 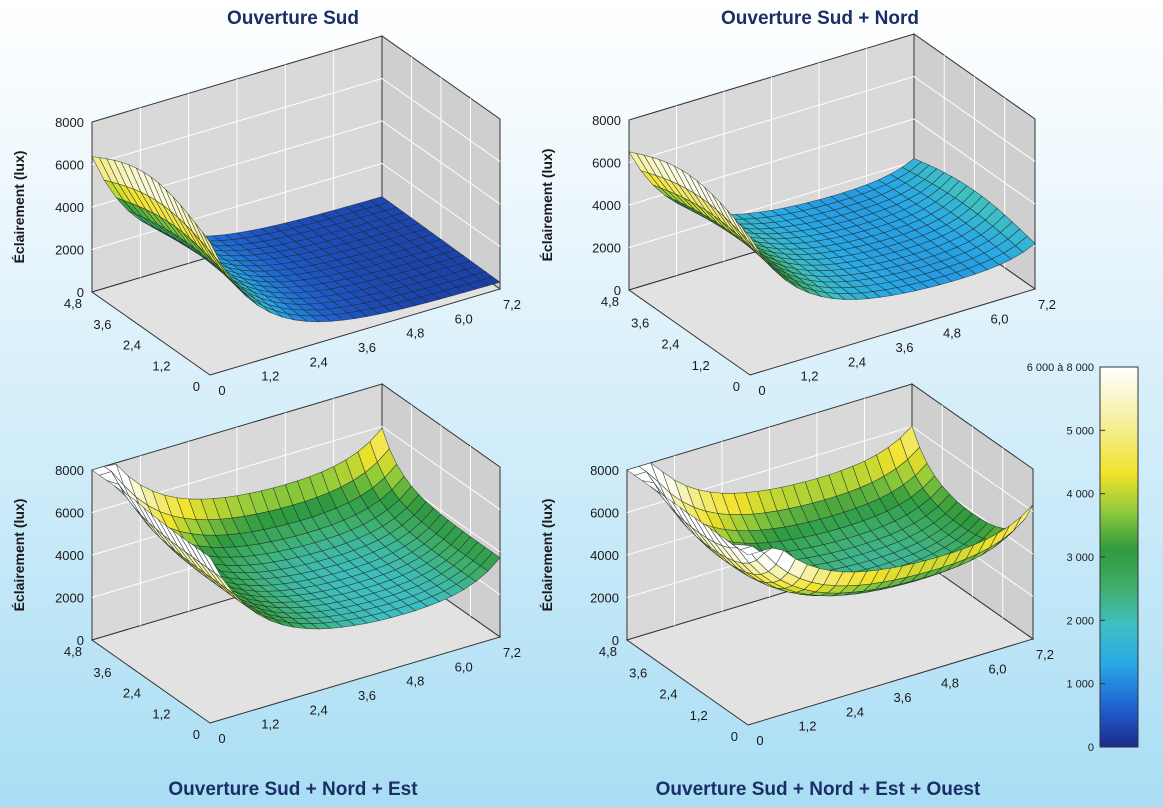 What do you see at coordinates (1080, 621) in the screenshot?
I see `colorbar-tick-label: 2 000` at bounding box center [1080, 621].